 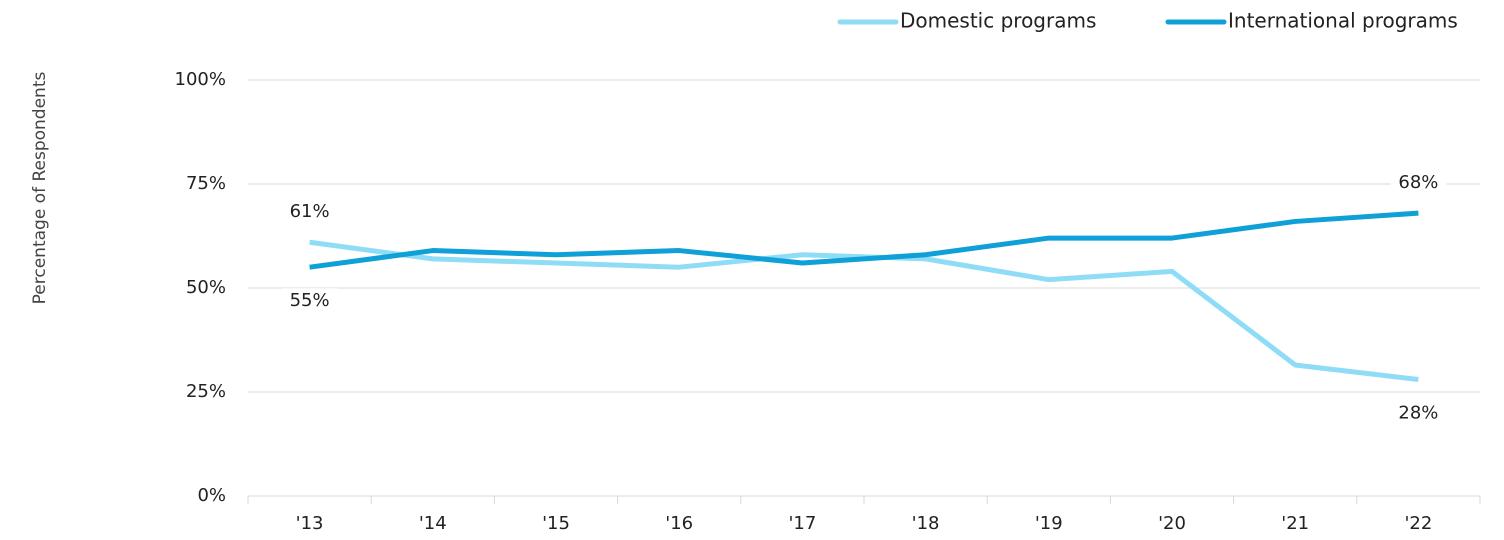 What do you see at coordinates (926, 523) in the screenshot?
I see `x-tick-label: '18` at bounding box center [926, 523].